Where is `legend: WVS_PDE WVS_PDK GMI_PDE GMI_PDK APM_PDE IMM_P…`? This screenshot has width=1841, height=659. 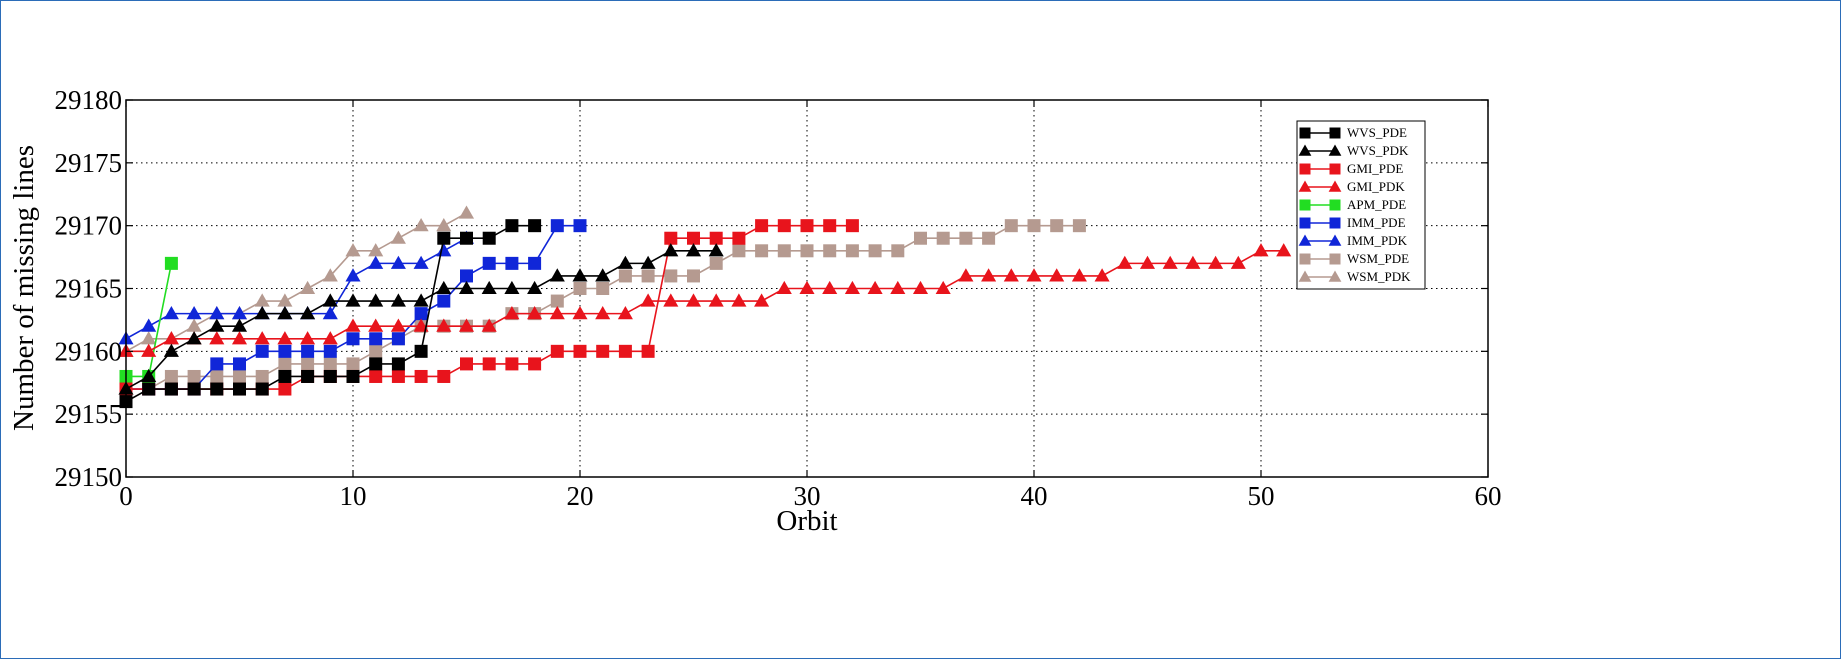 legend: WVS_PDE WVS_PDK GMI_PDE GMI_PDK APM_PDE IMM_P… is located at coordinates (1361, 205).